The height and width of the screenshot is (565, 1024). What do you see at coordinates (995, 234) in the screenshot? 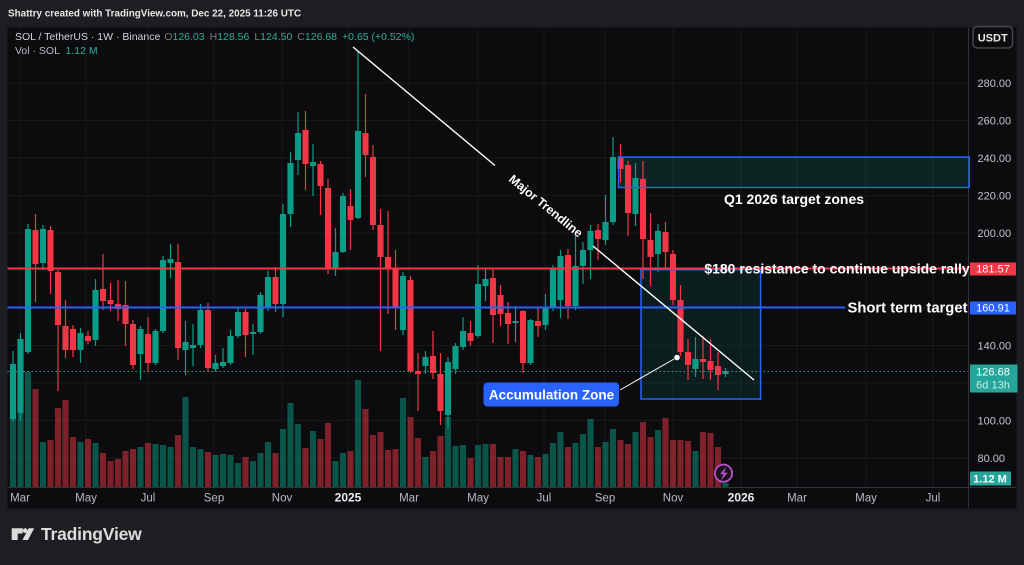
I see `svg-text: 200.00` at bounding box center [995, 234].